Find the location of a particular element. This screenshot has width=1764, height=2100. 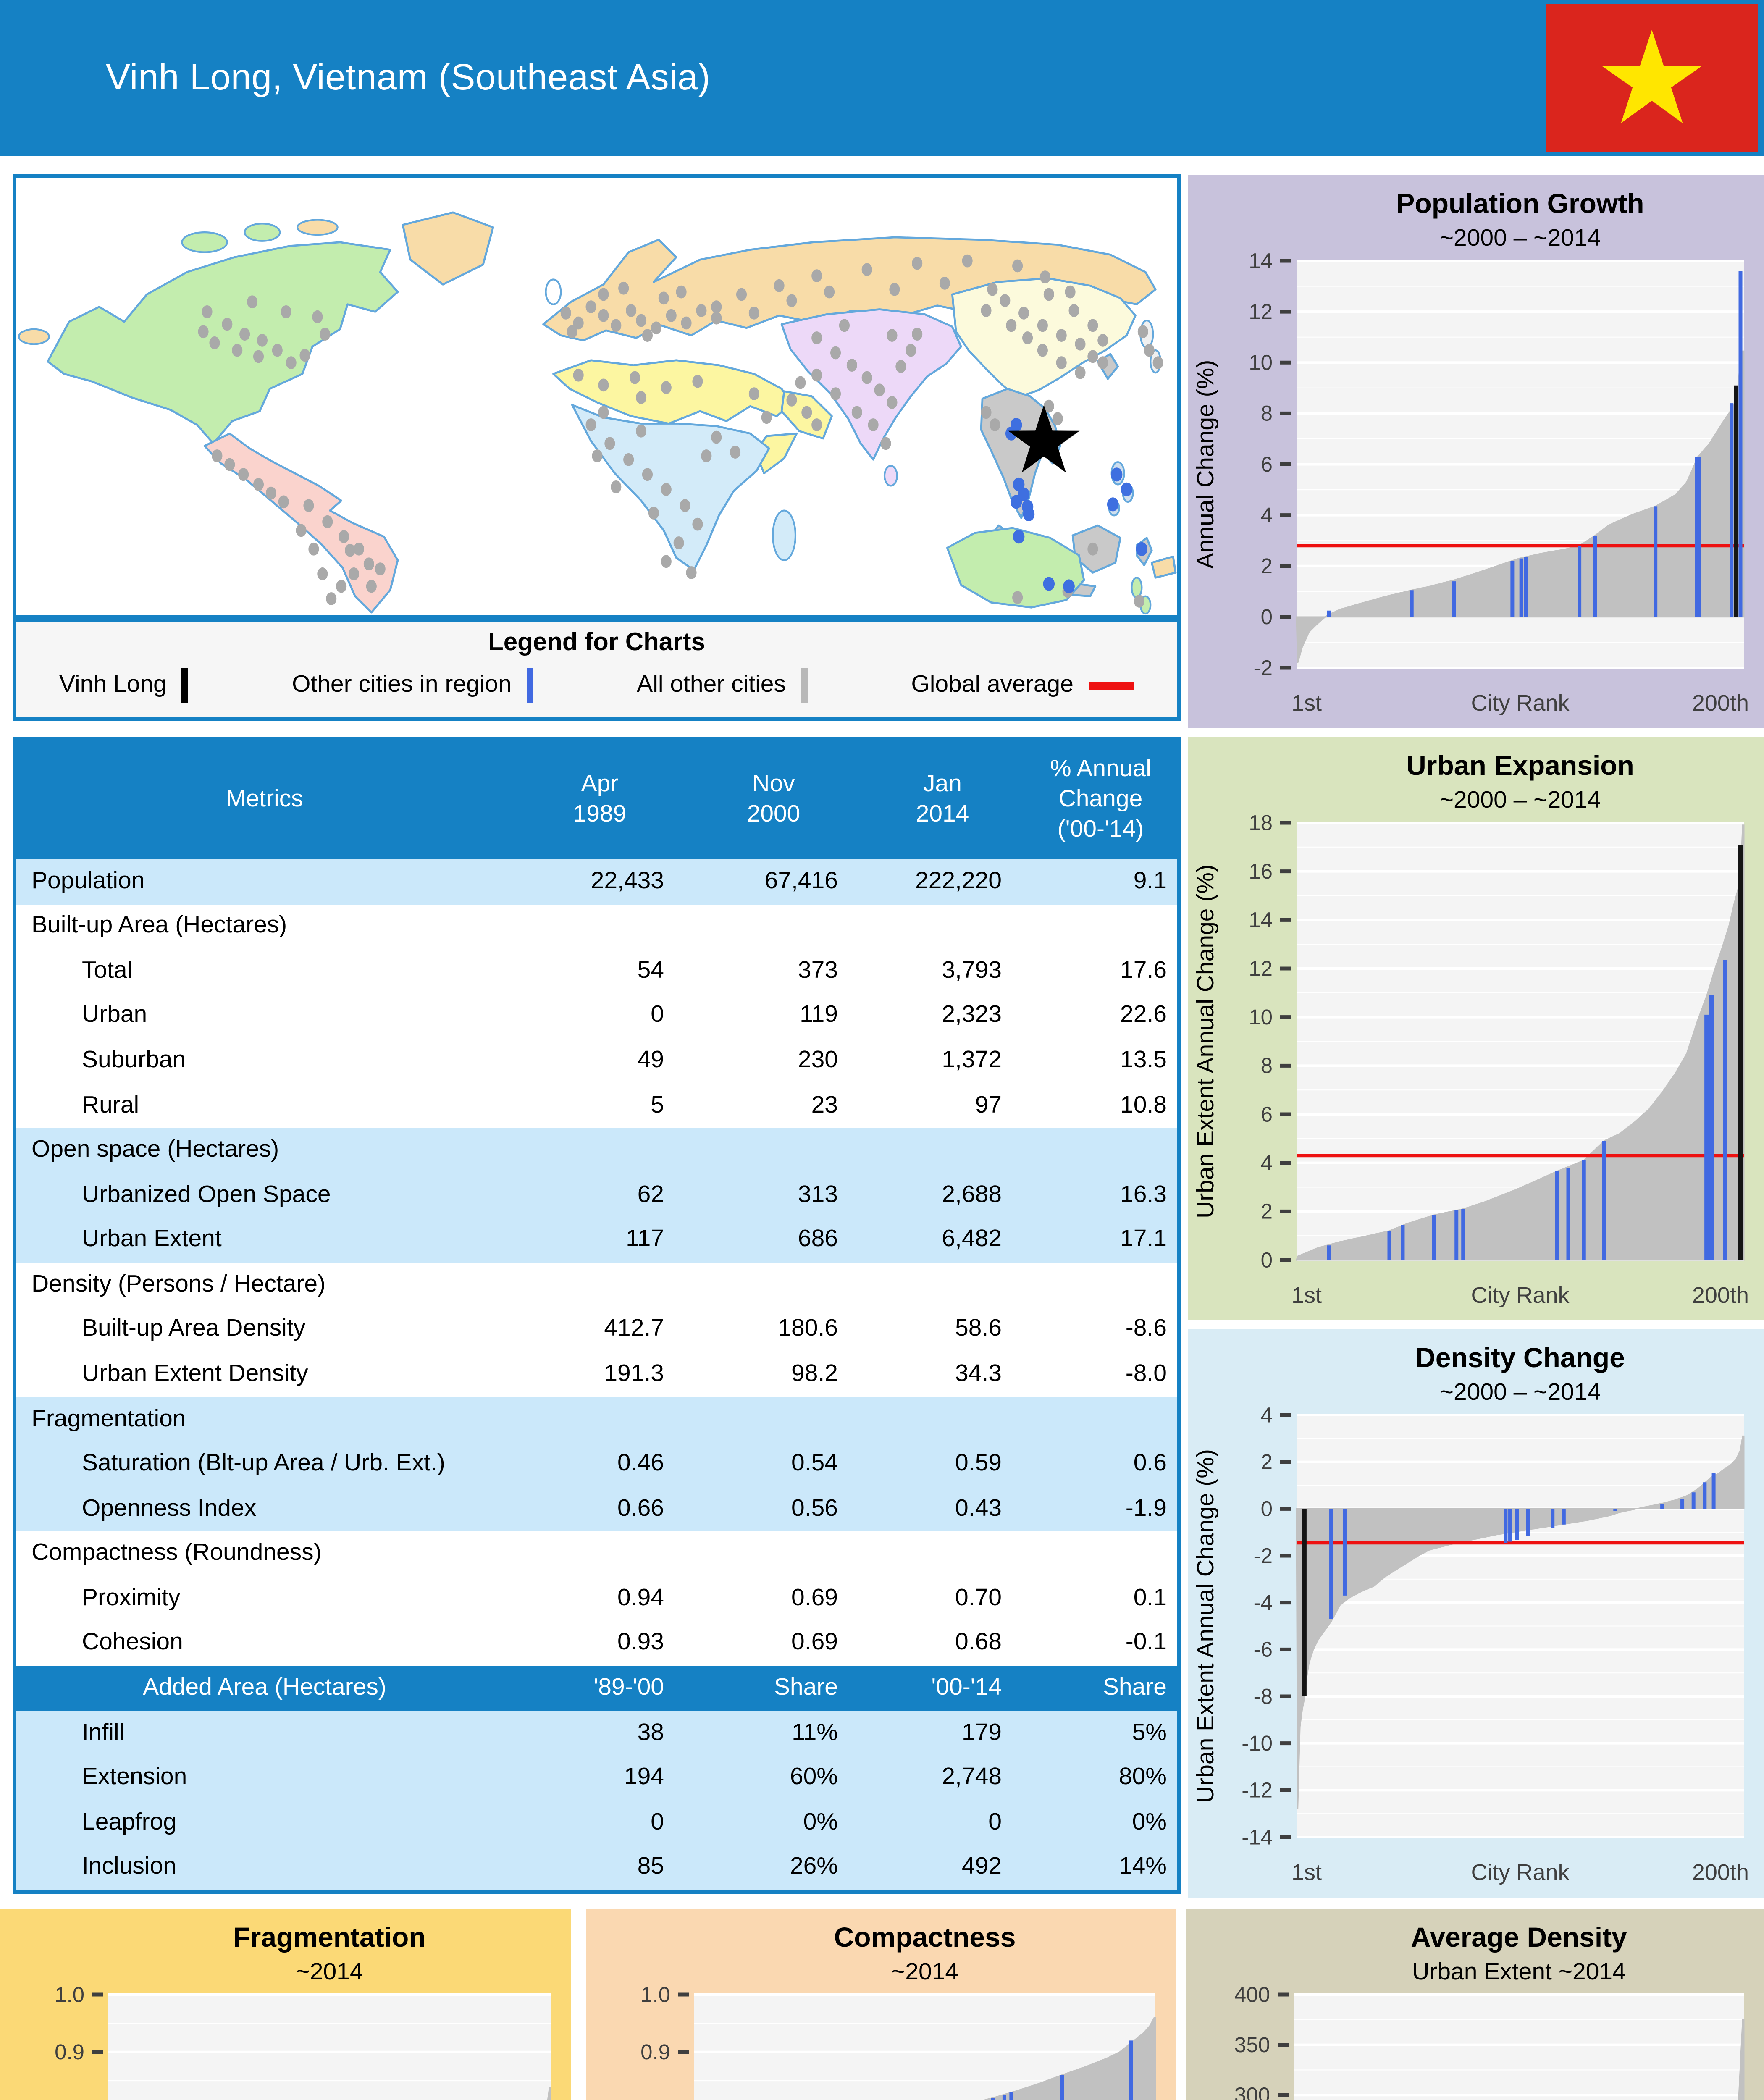

row-value: 0.1 is located at coordinates (1150, 1598).